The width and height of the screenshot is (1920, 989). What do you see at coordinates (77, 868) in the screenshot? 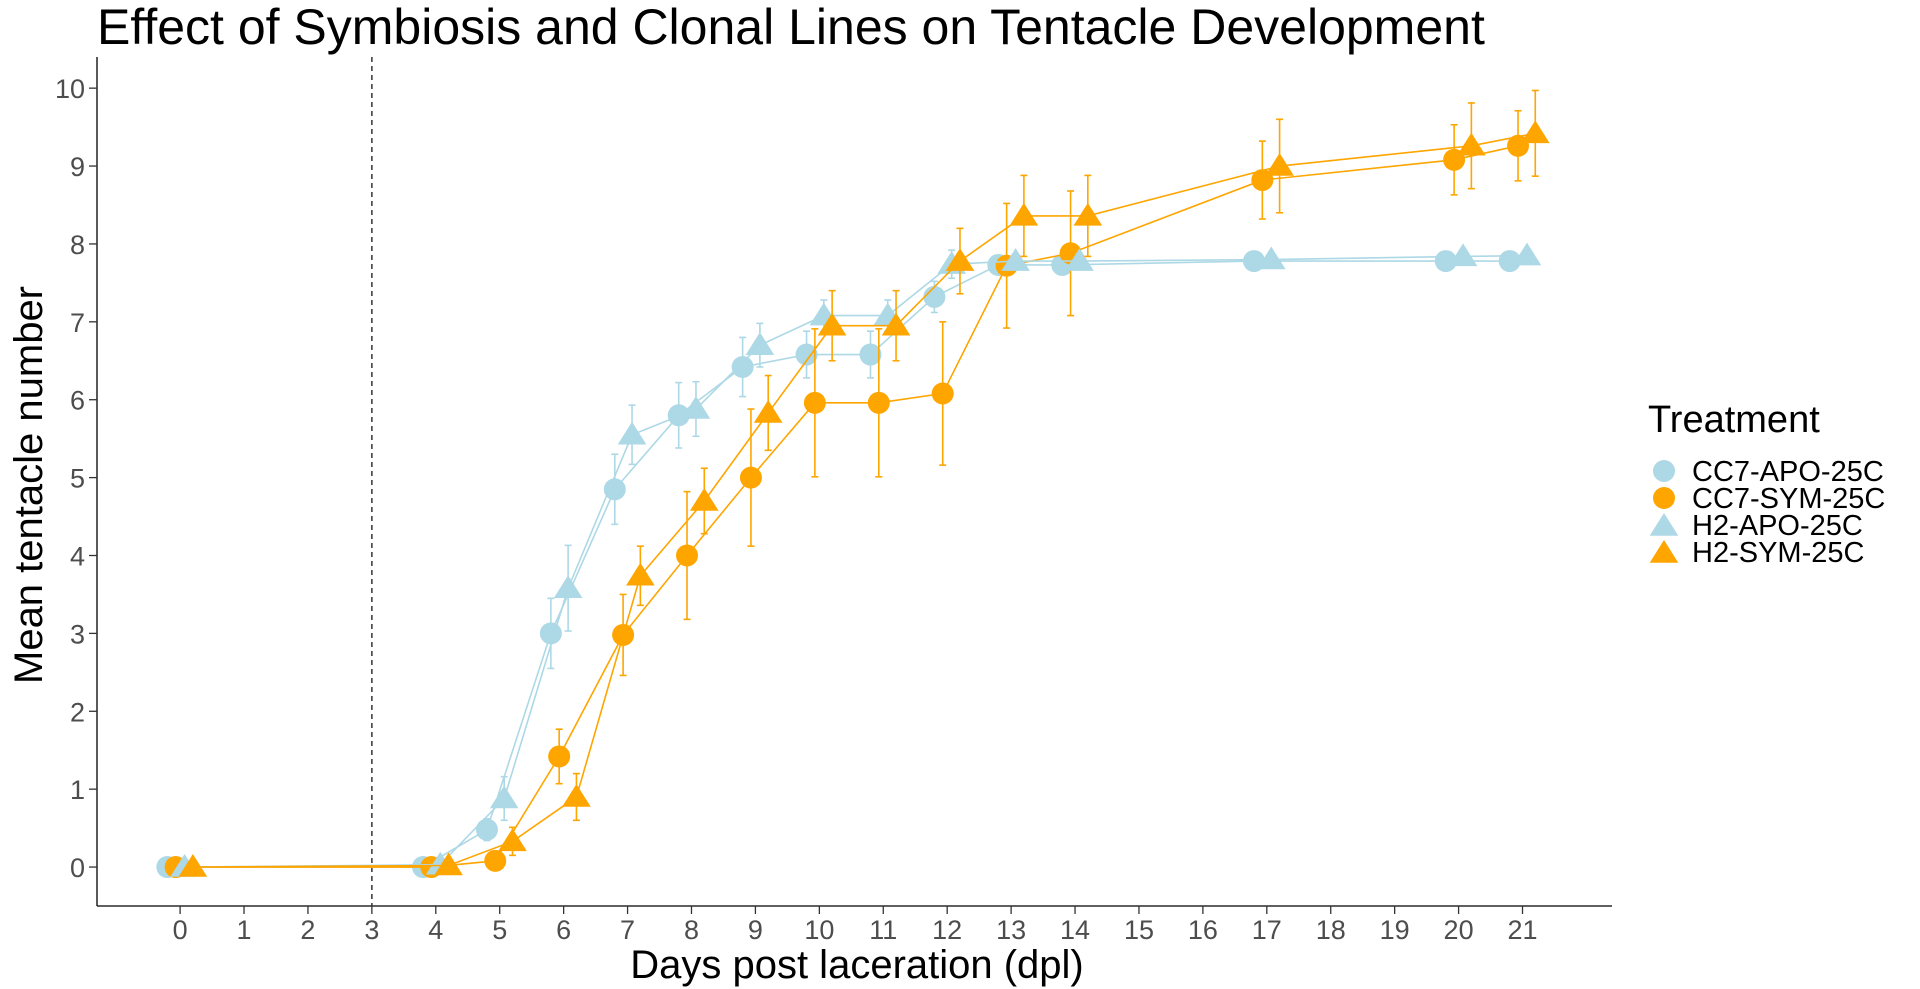
I see `y-tick-label: 0` at bounding box center [77, 868].